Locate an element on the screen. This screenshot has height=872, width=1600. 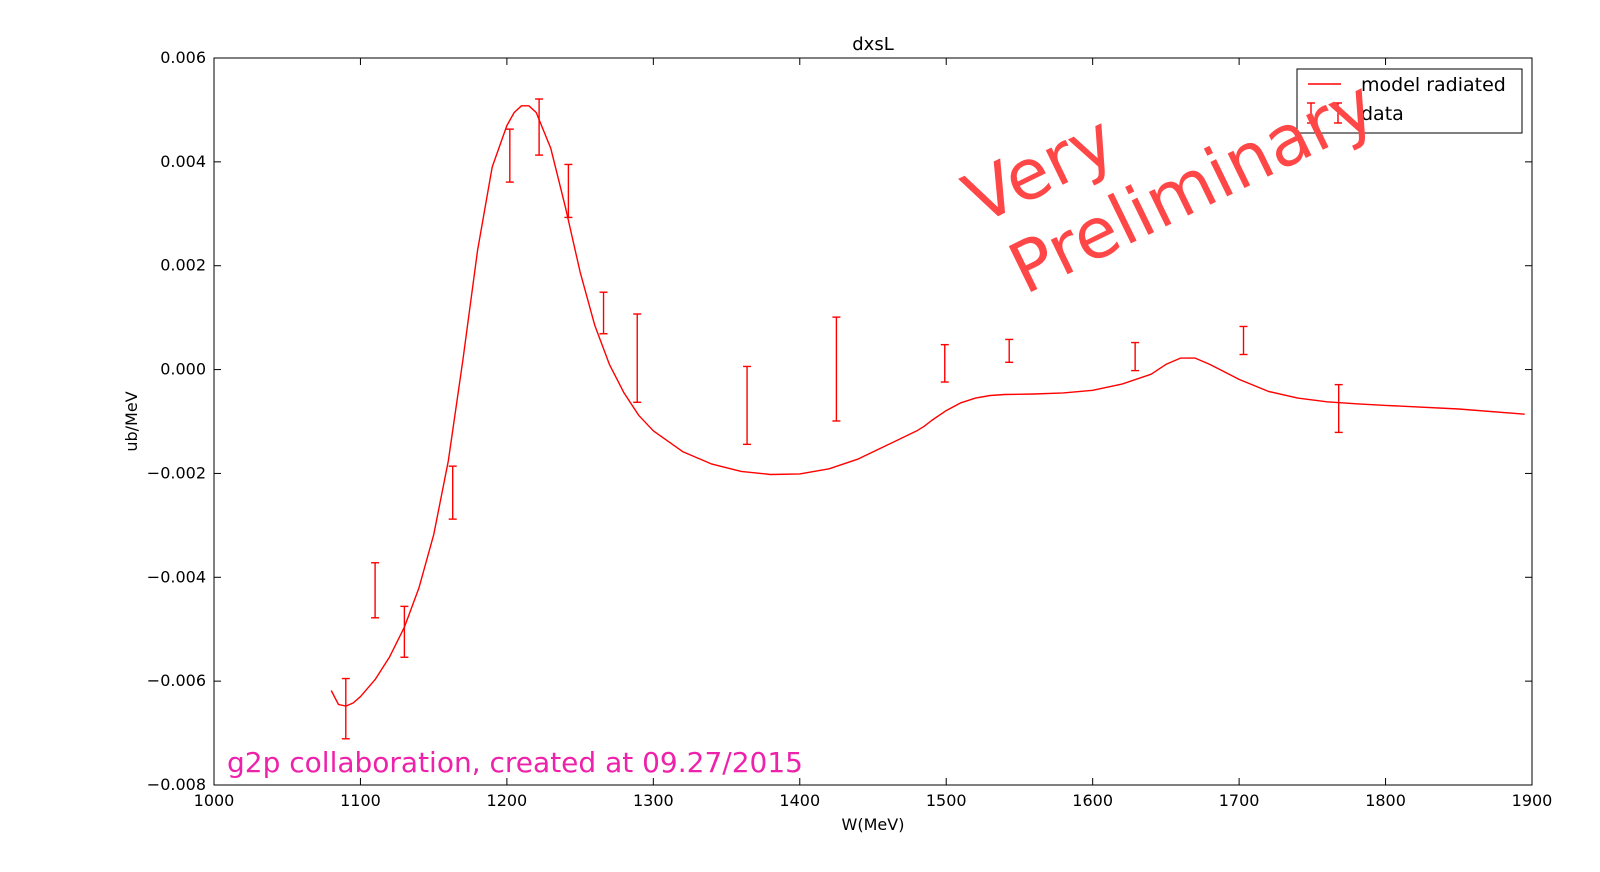
legend-label-model-radiated: model radiated is located at coordinates (1433, 85).